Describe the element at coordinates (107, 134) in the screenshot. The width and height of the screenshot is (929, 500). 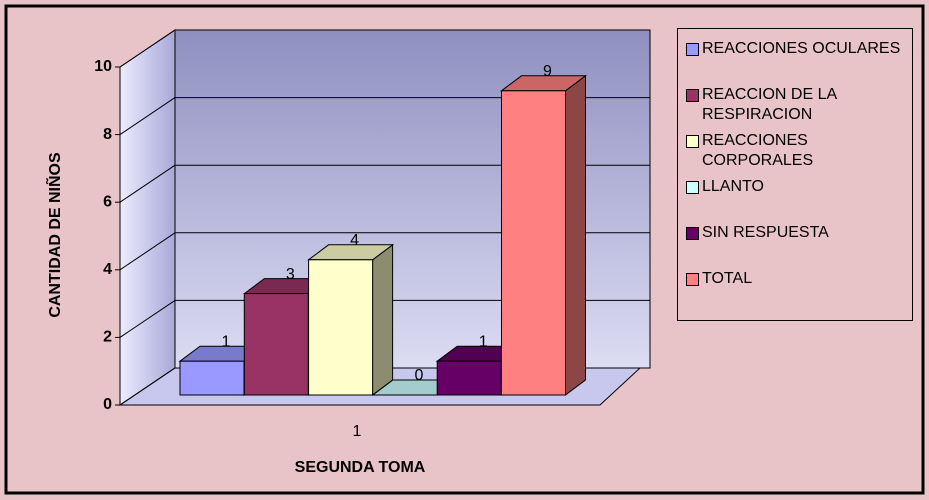
I see `y-tick-label: 8` at that location.